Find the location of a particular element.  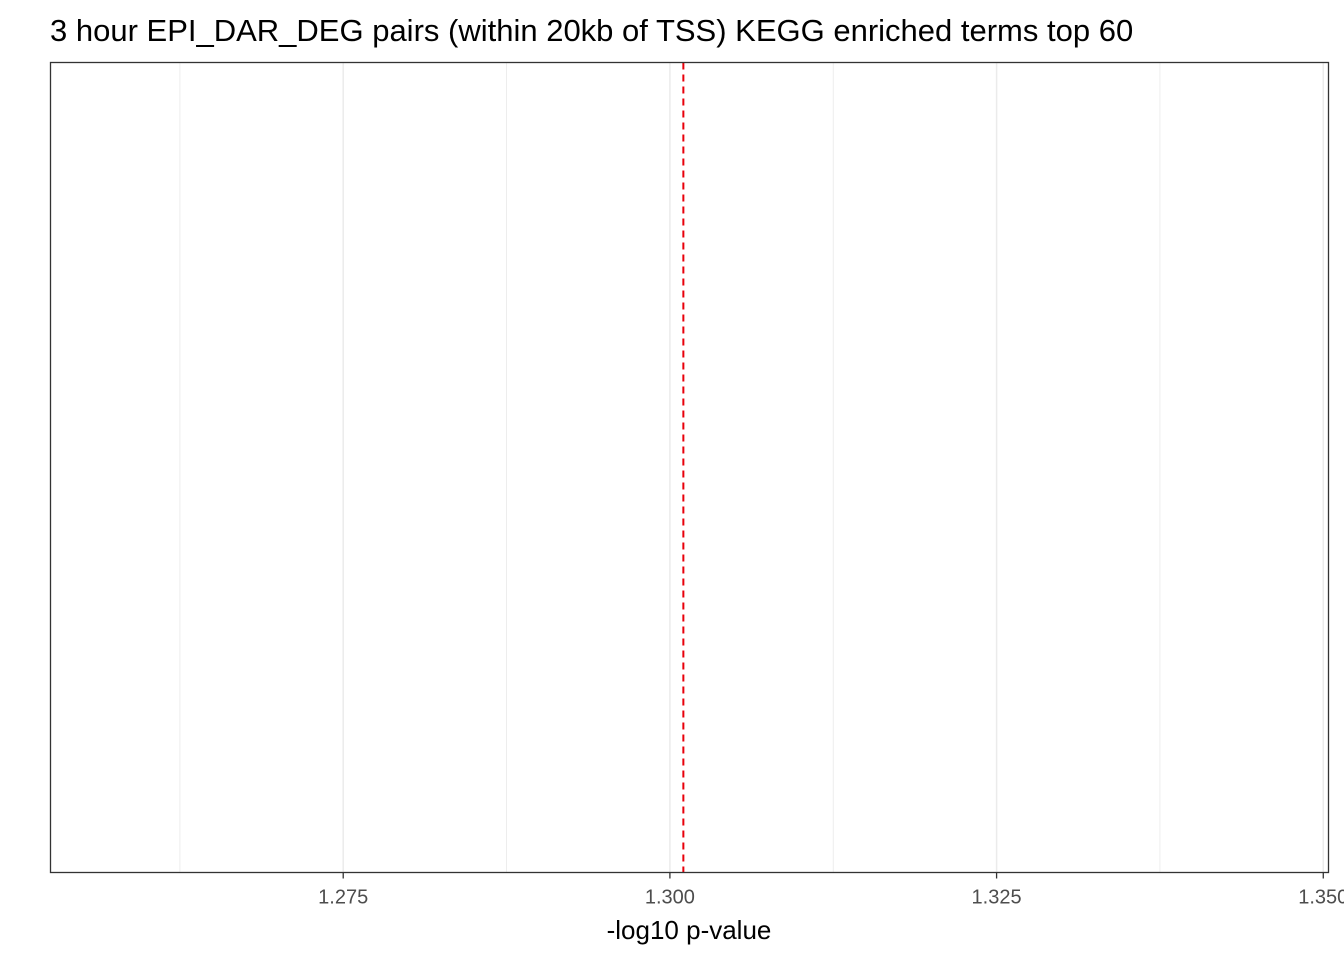

x-tick-label: 1.300 is located at coordinates (670, 898).